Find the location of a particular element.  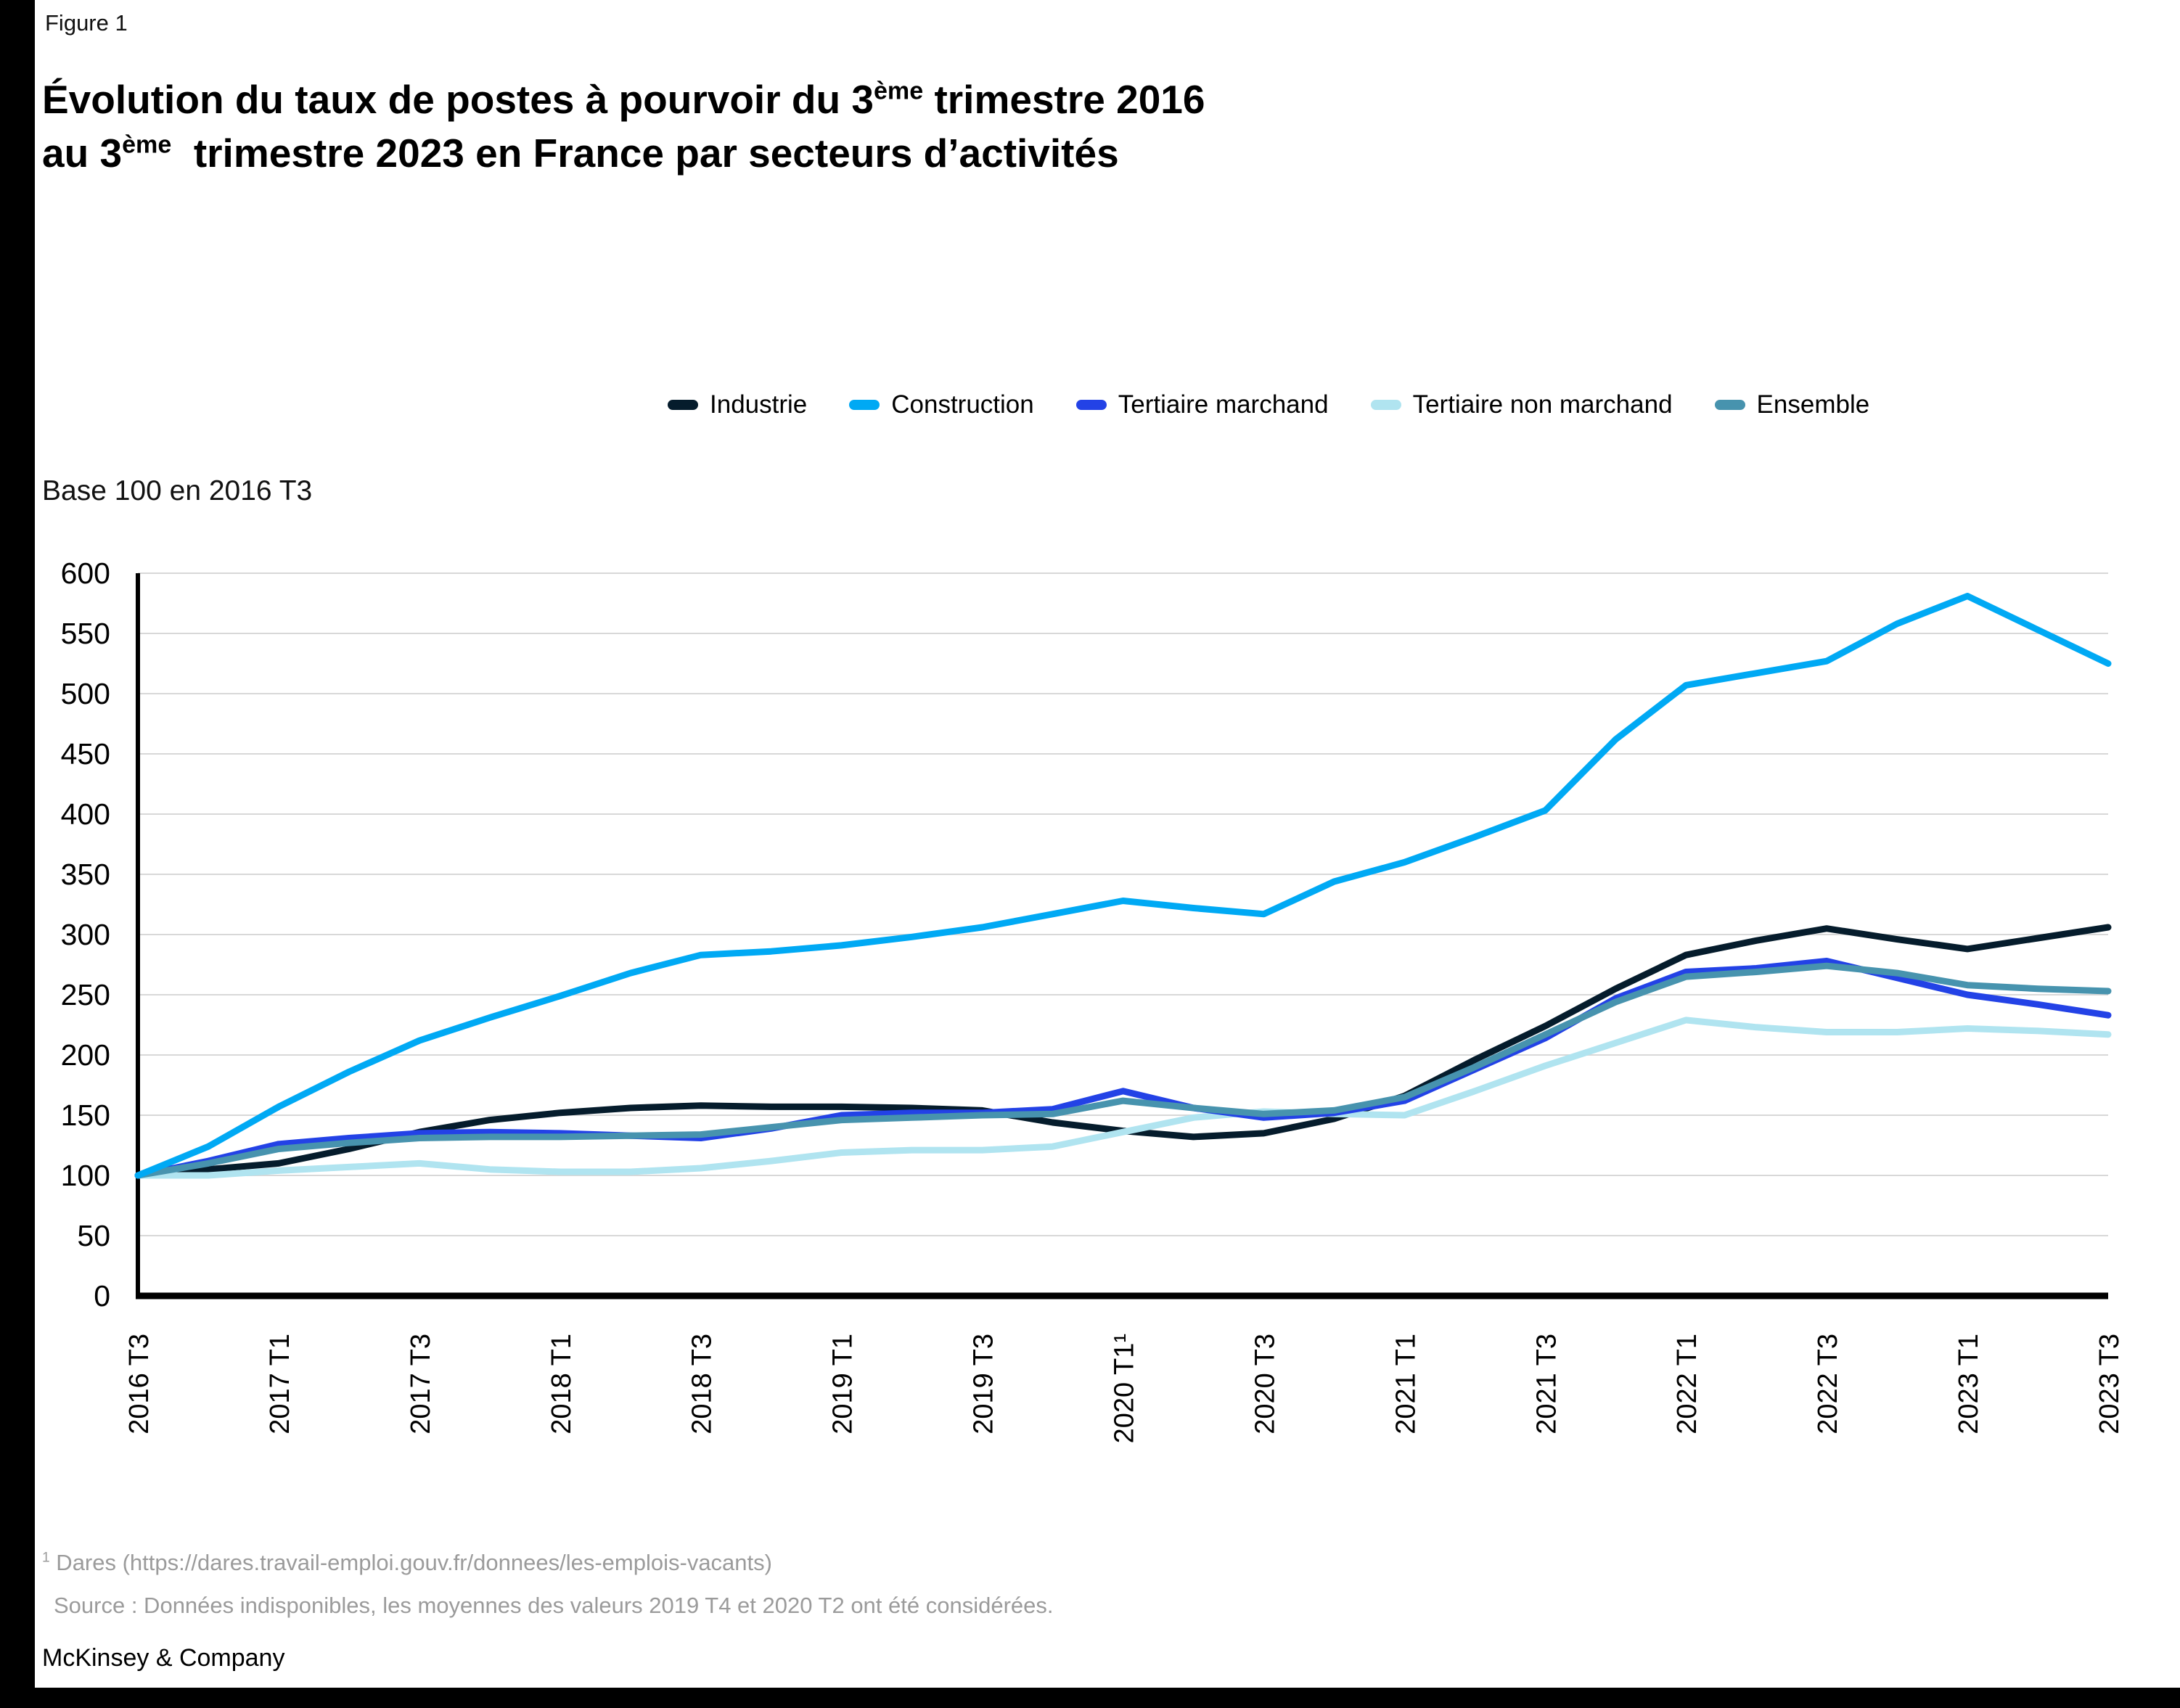

legend-item-tertiaire-non-marchand: Tertiaire non marchand is located at coordinates (1521, 405).